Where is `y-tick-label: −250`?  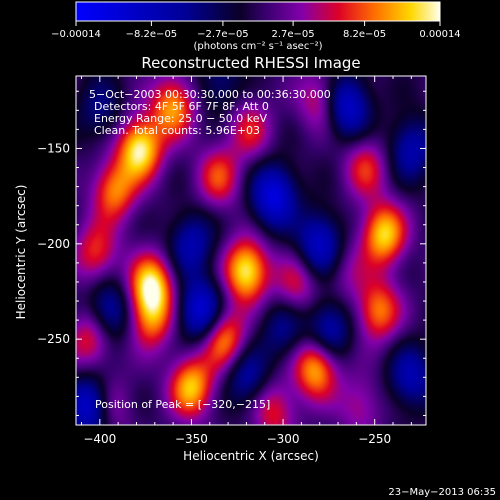 y-tick-label: −250 is located at coordinates (53, 339).